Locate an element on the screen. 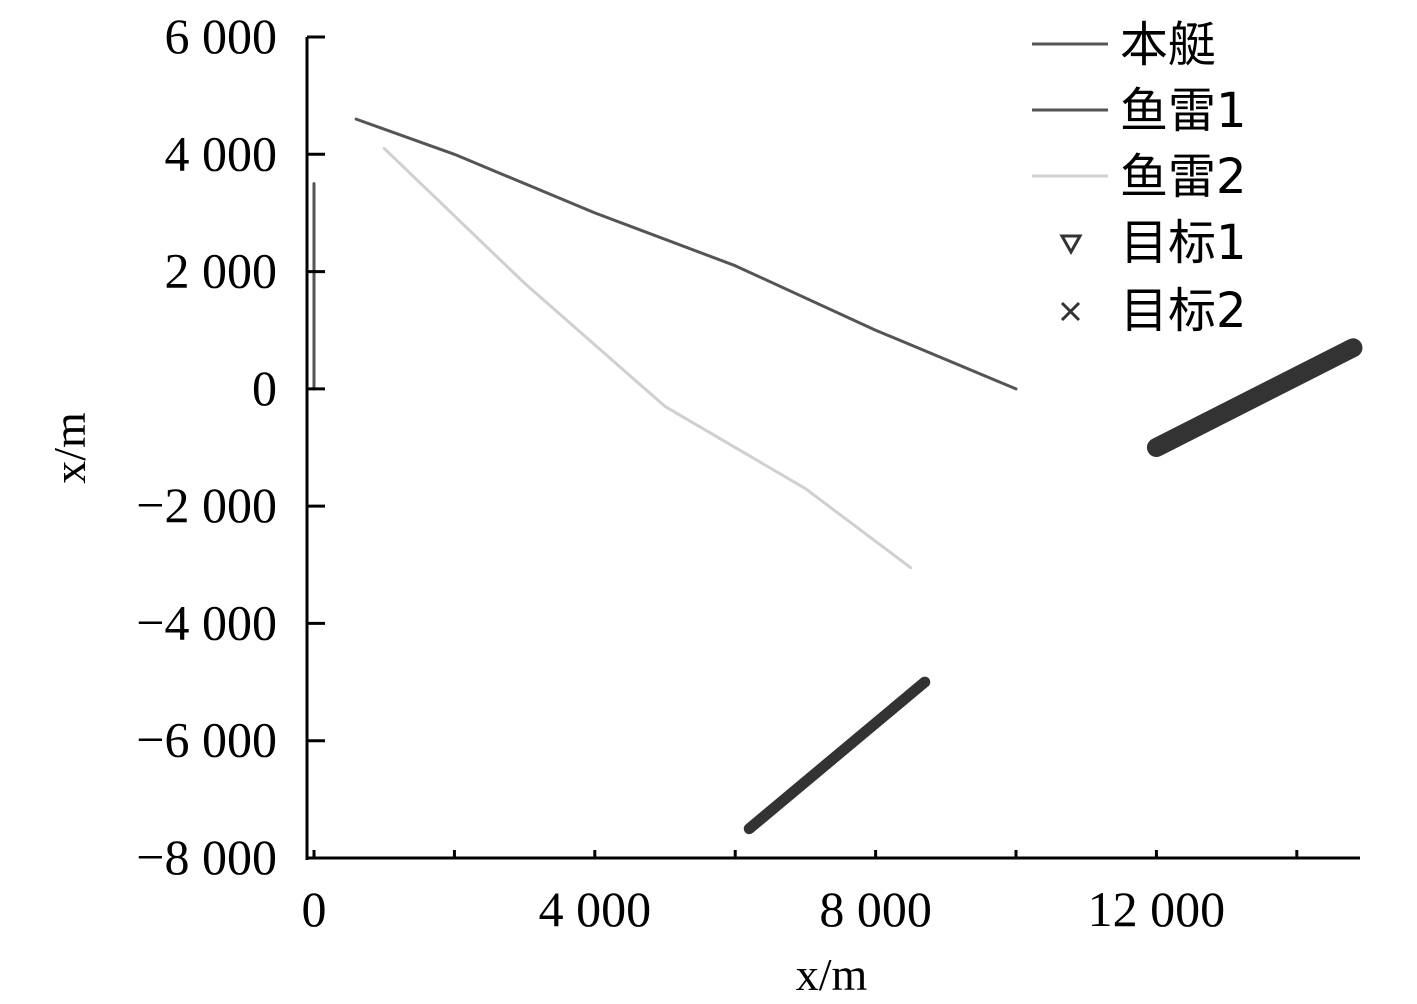 The width and height of the screenshot is (1417, 1004). x-tick-label: 0 is located at coordinates (314, 909).